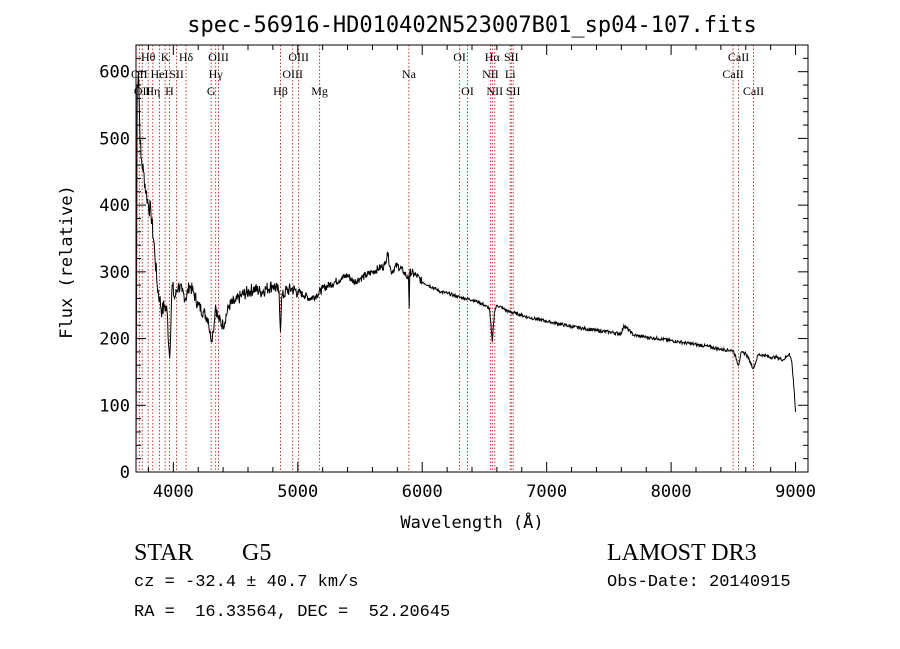 Image resolution: width=900 pixels, height=649 pixels. What do you see at coordinates (319, 91) in the screenshot?
I see `line-label-15: Mg` at bounding box center [319, 91].